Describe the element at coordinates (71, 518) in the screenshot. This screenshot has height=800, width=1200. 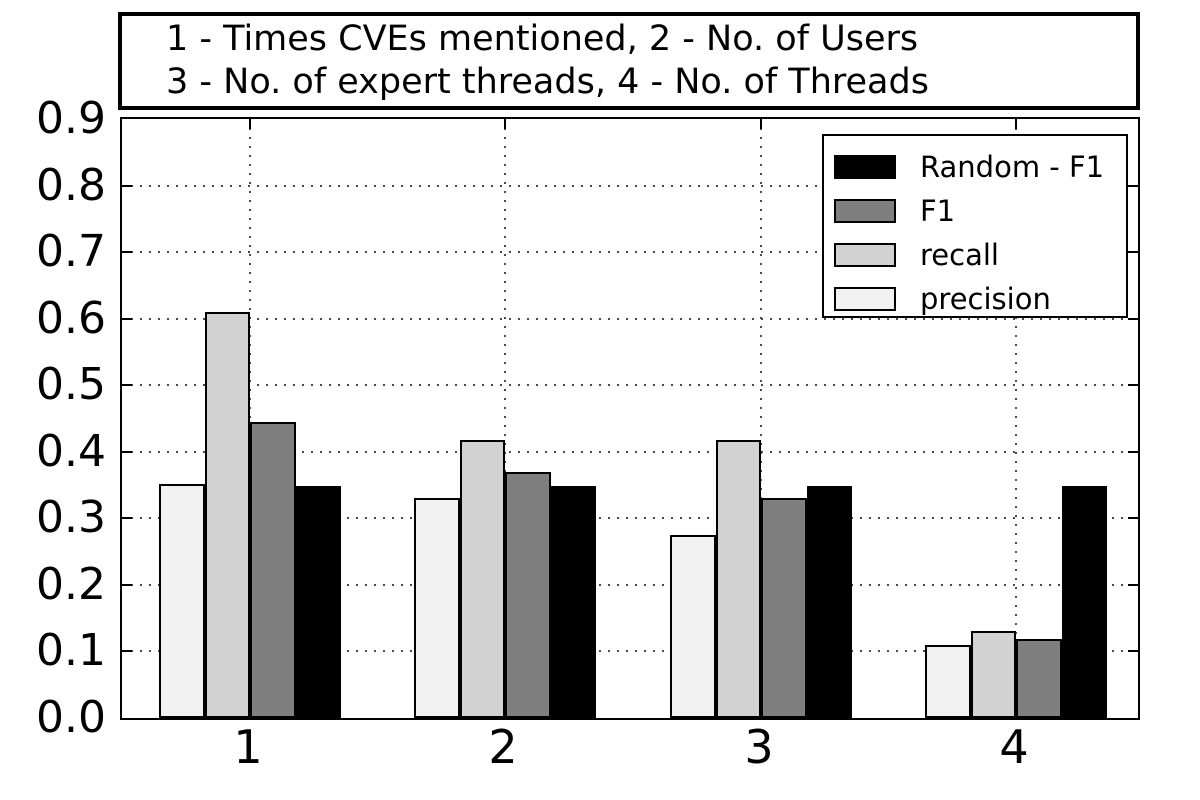
I see `y-tick-label: 0.3` at that location.